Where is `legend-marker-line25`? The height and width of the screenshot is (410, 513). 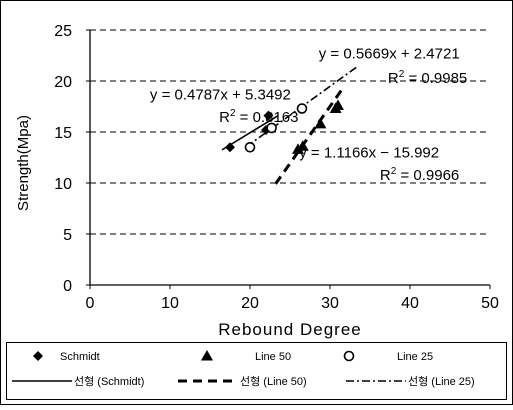 legend-marker-line25 is located at coordinates (349, 356).